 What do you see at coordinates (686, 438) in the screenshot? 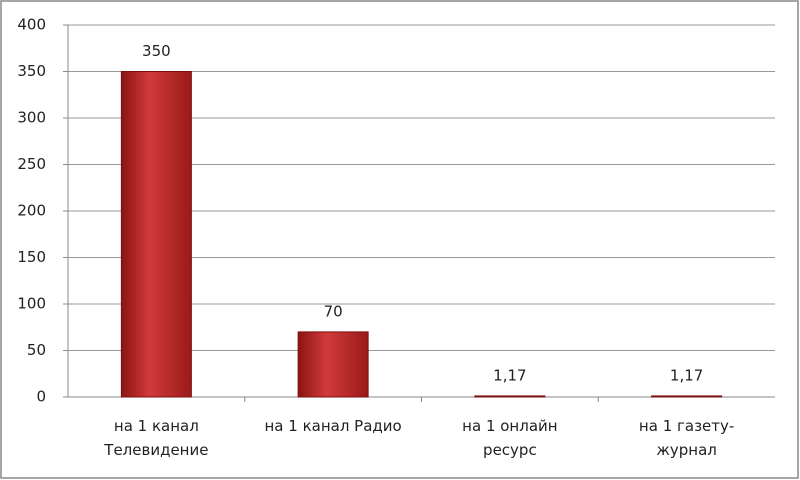
I see `x-tick-label: на 1 газету-журнал` at bounding box center [686, 438].